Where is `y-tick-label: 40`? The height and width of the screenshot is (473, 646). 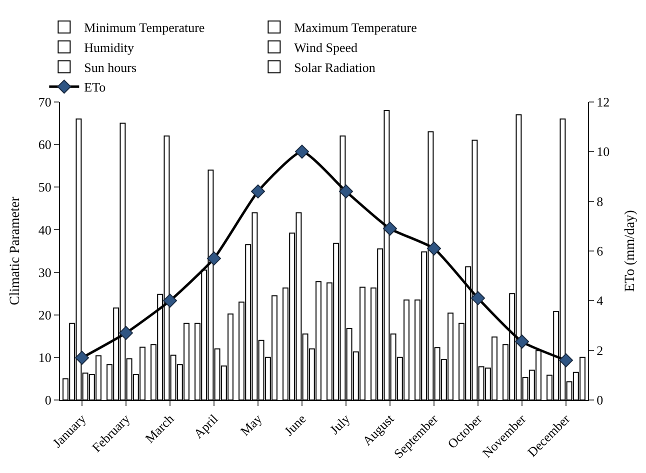 y-tick-label: 40 is located at coordinates (45, 230).